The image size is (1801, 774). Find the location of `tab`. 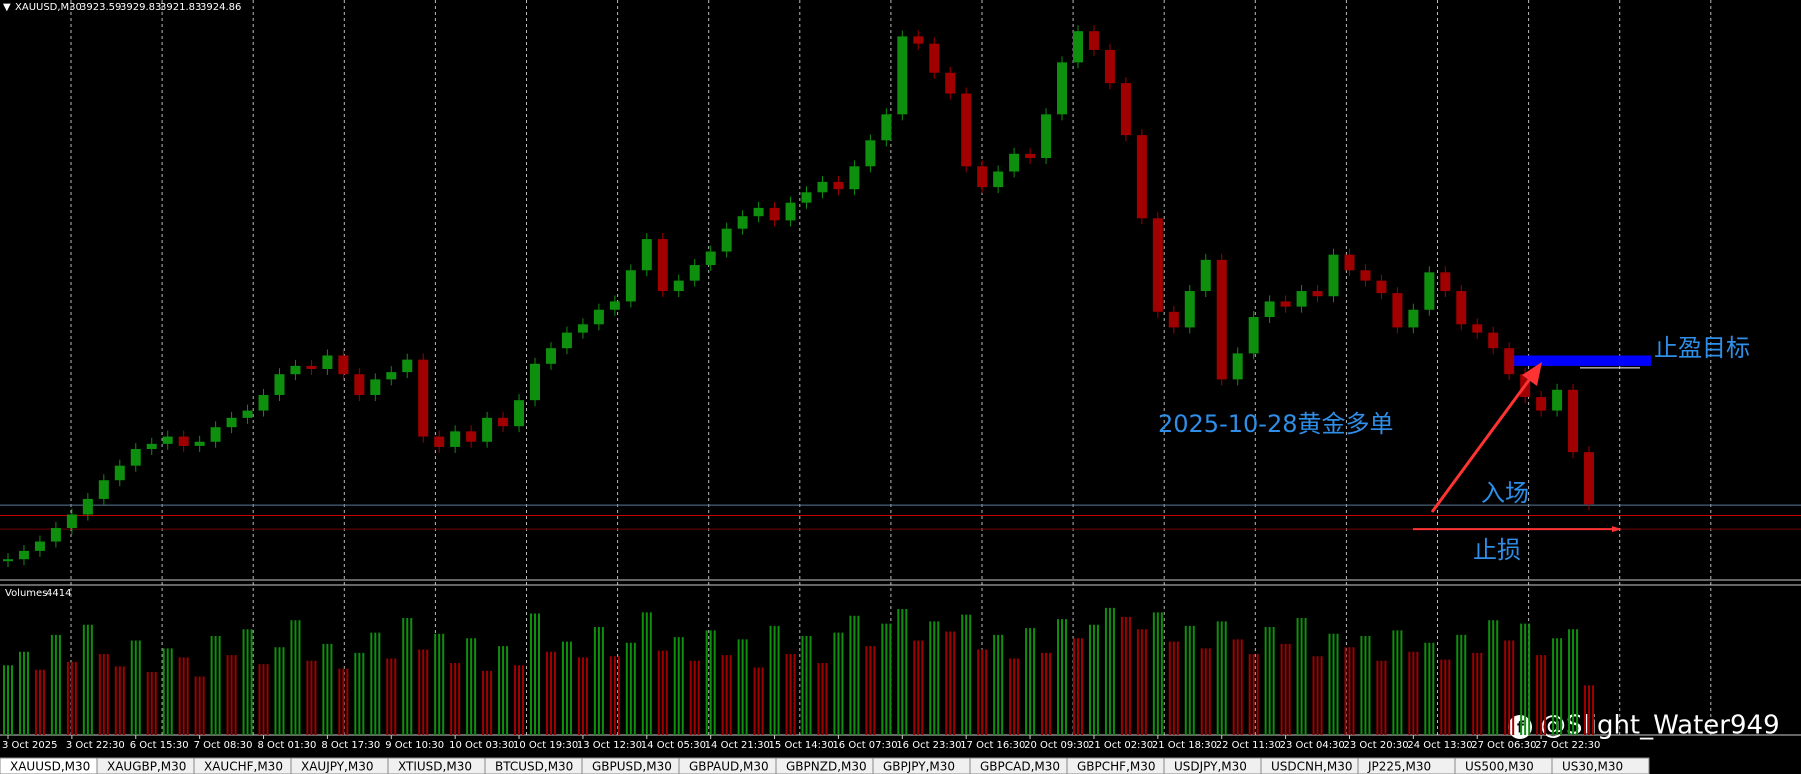

tab is located at coordinates (1600, 765).